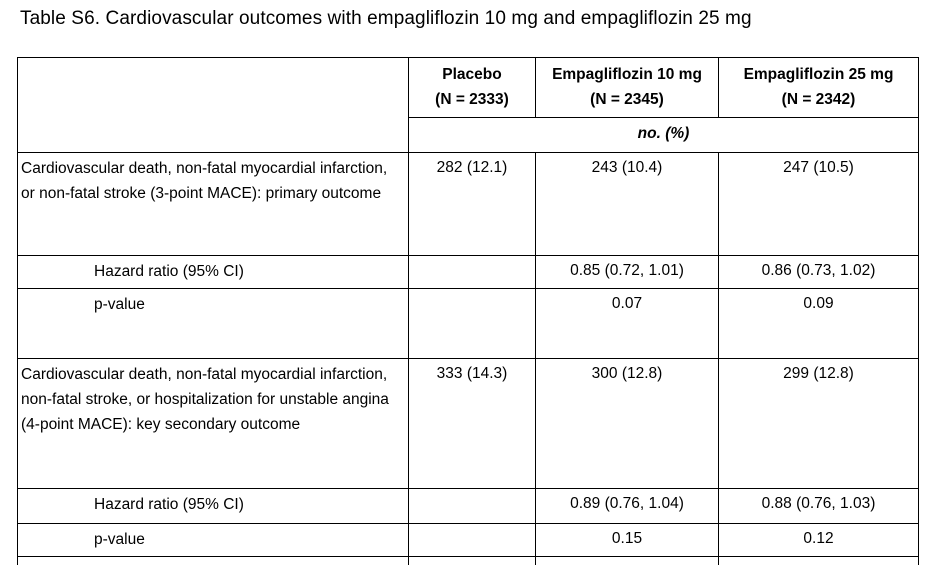 Image resolution: width=939 pixels, height=565 pixels. Describe the element at coordinates (818, 540) in the screenshot. I see `cell-empa25: 0.12` at that location.